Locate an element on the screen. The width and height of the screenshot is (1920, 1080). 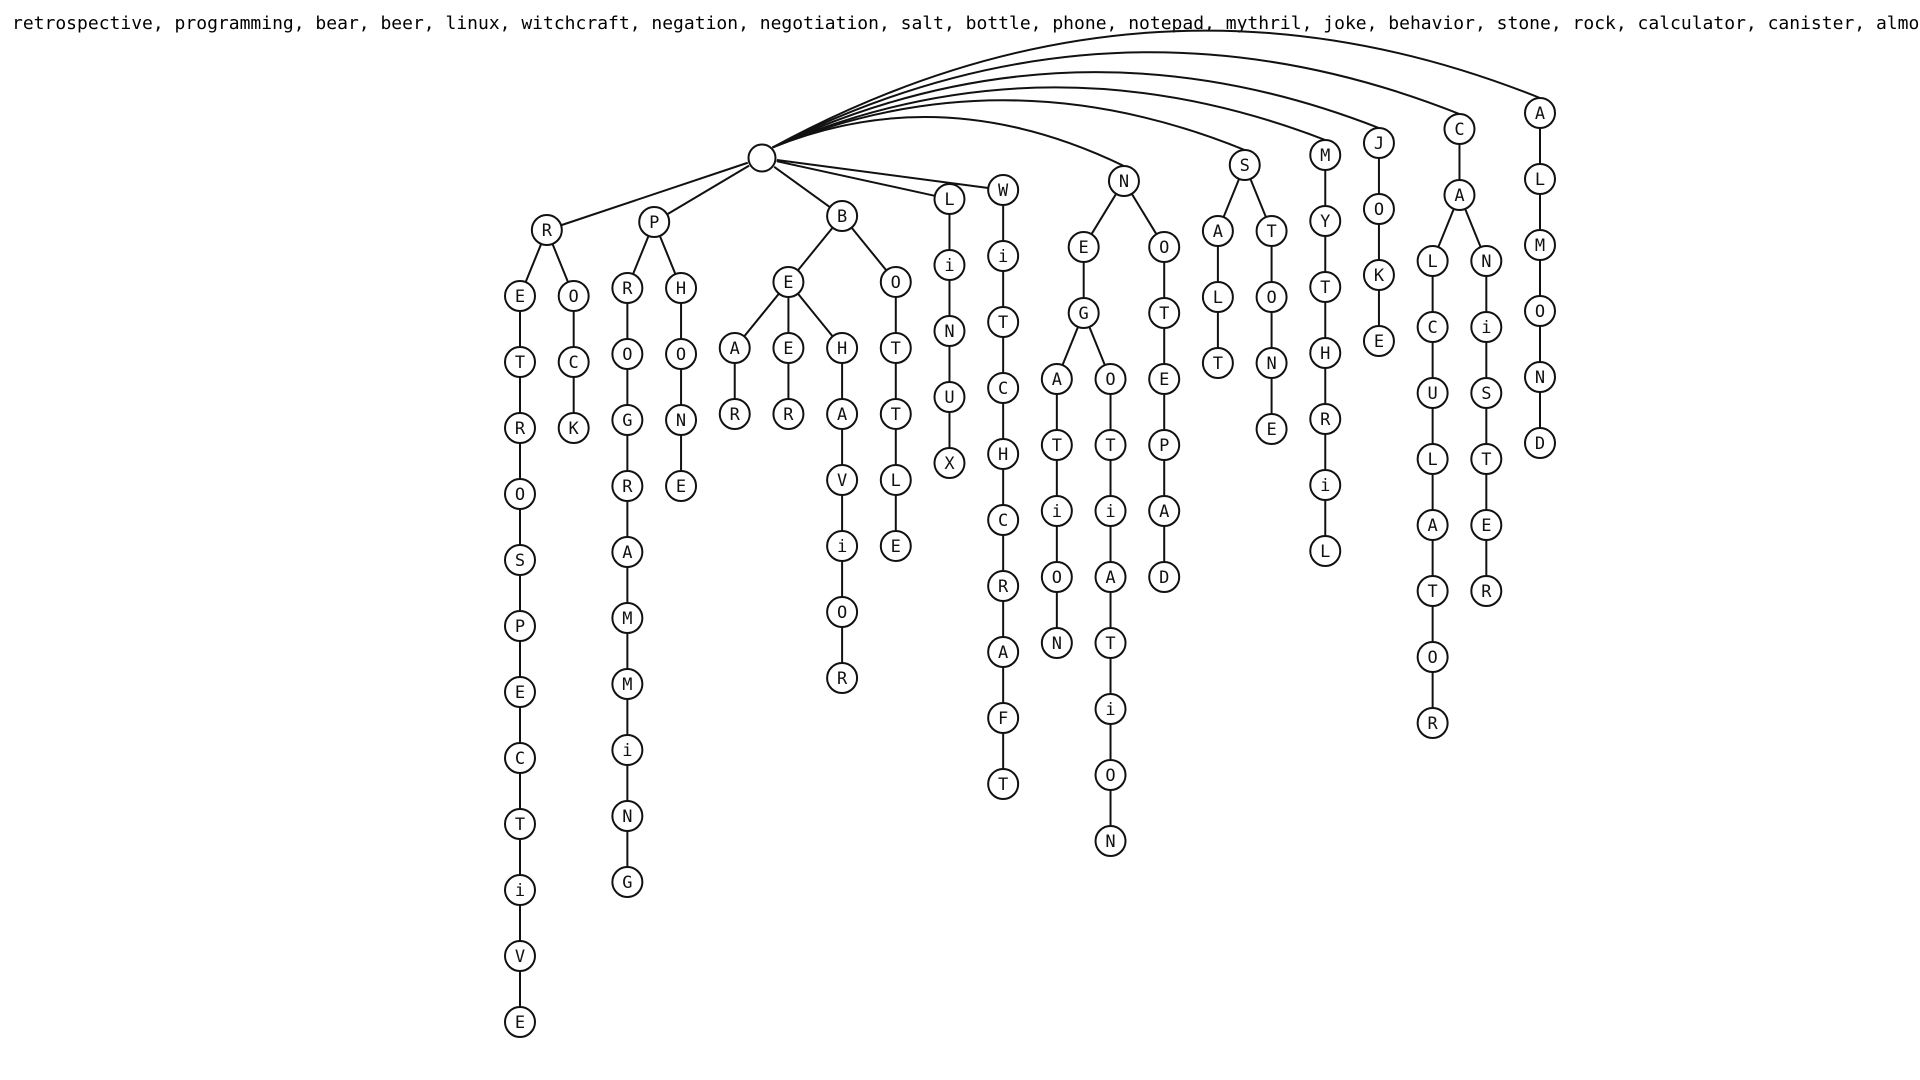
node-letter: U is located at coordinates (1433, 394).